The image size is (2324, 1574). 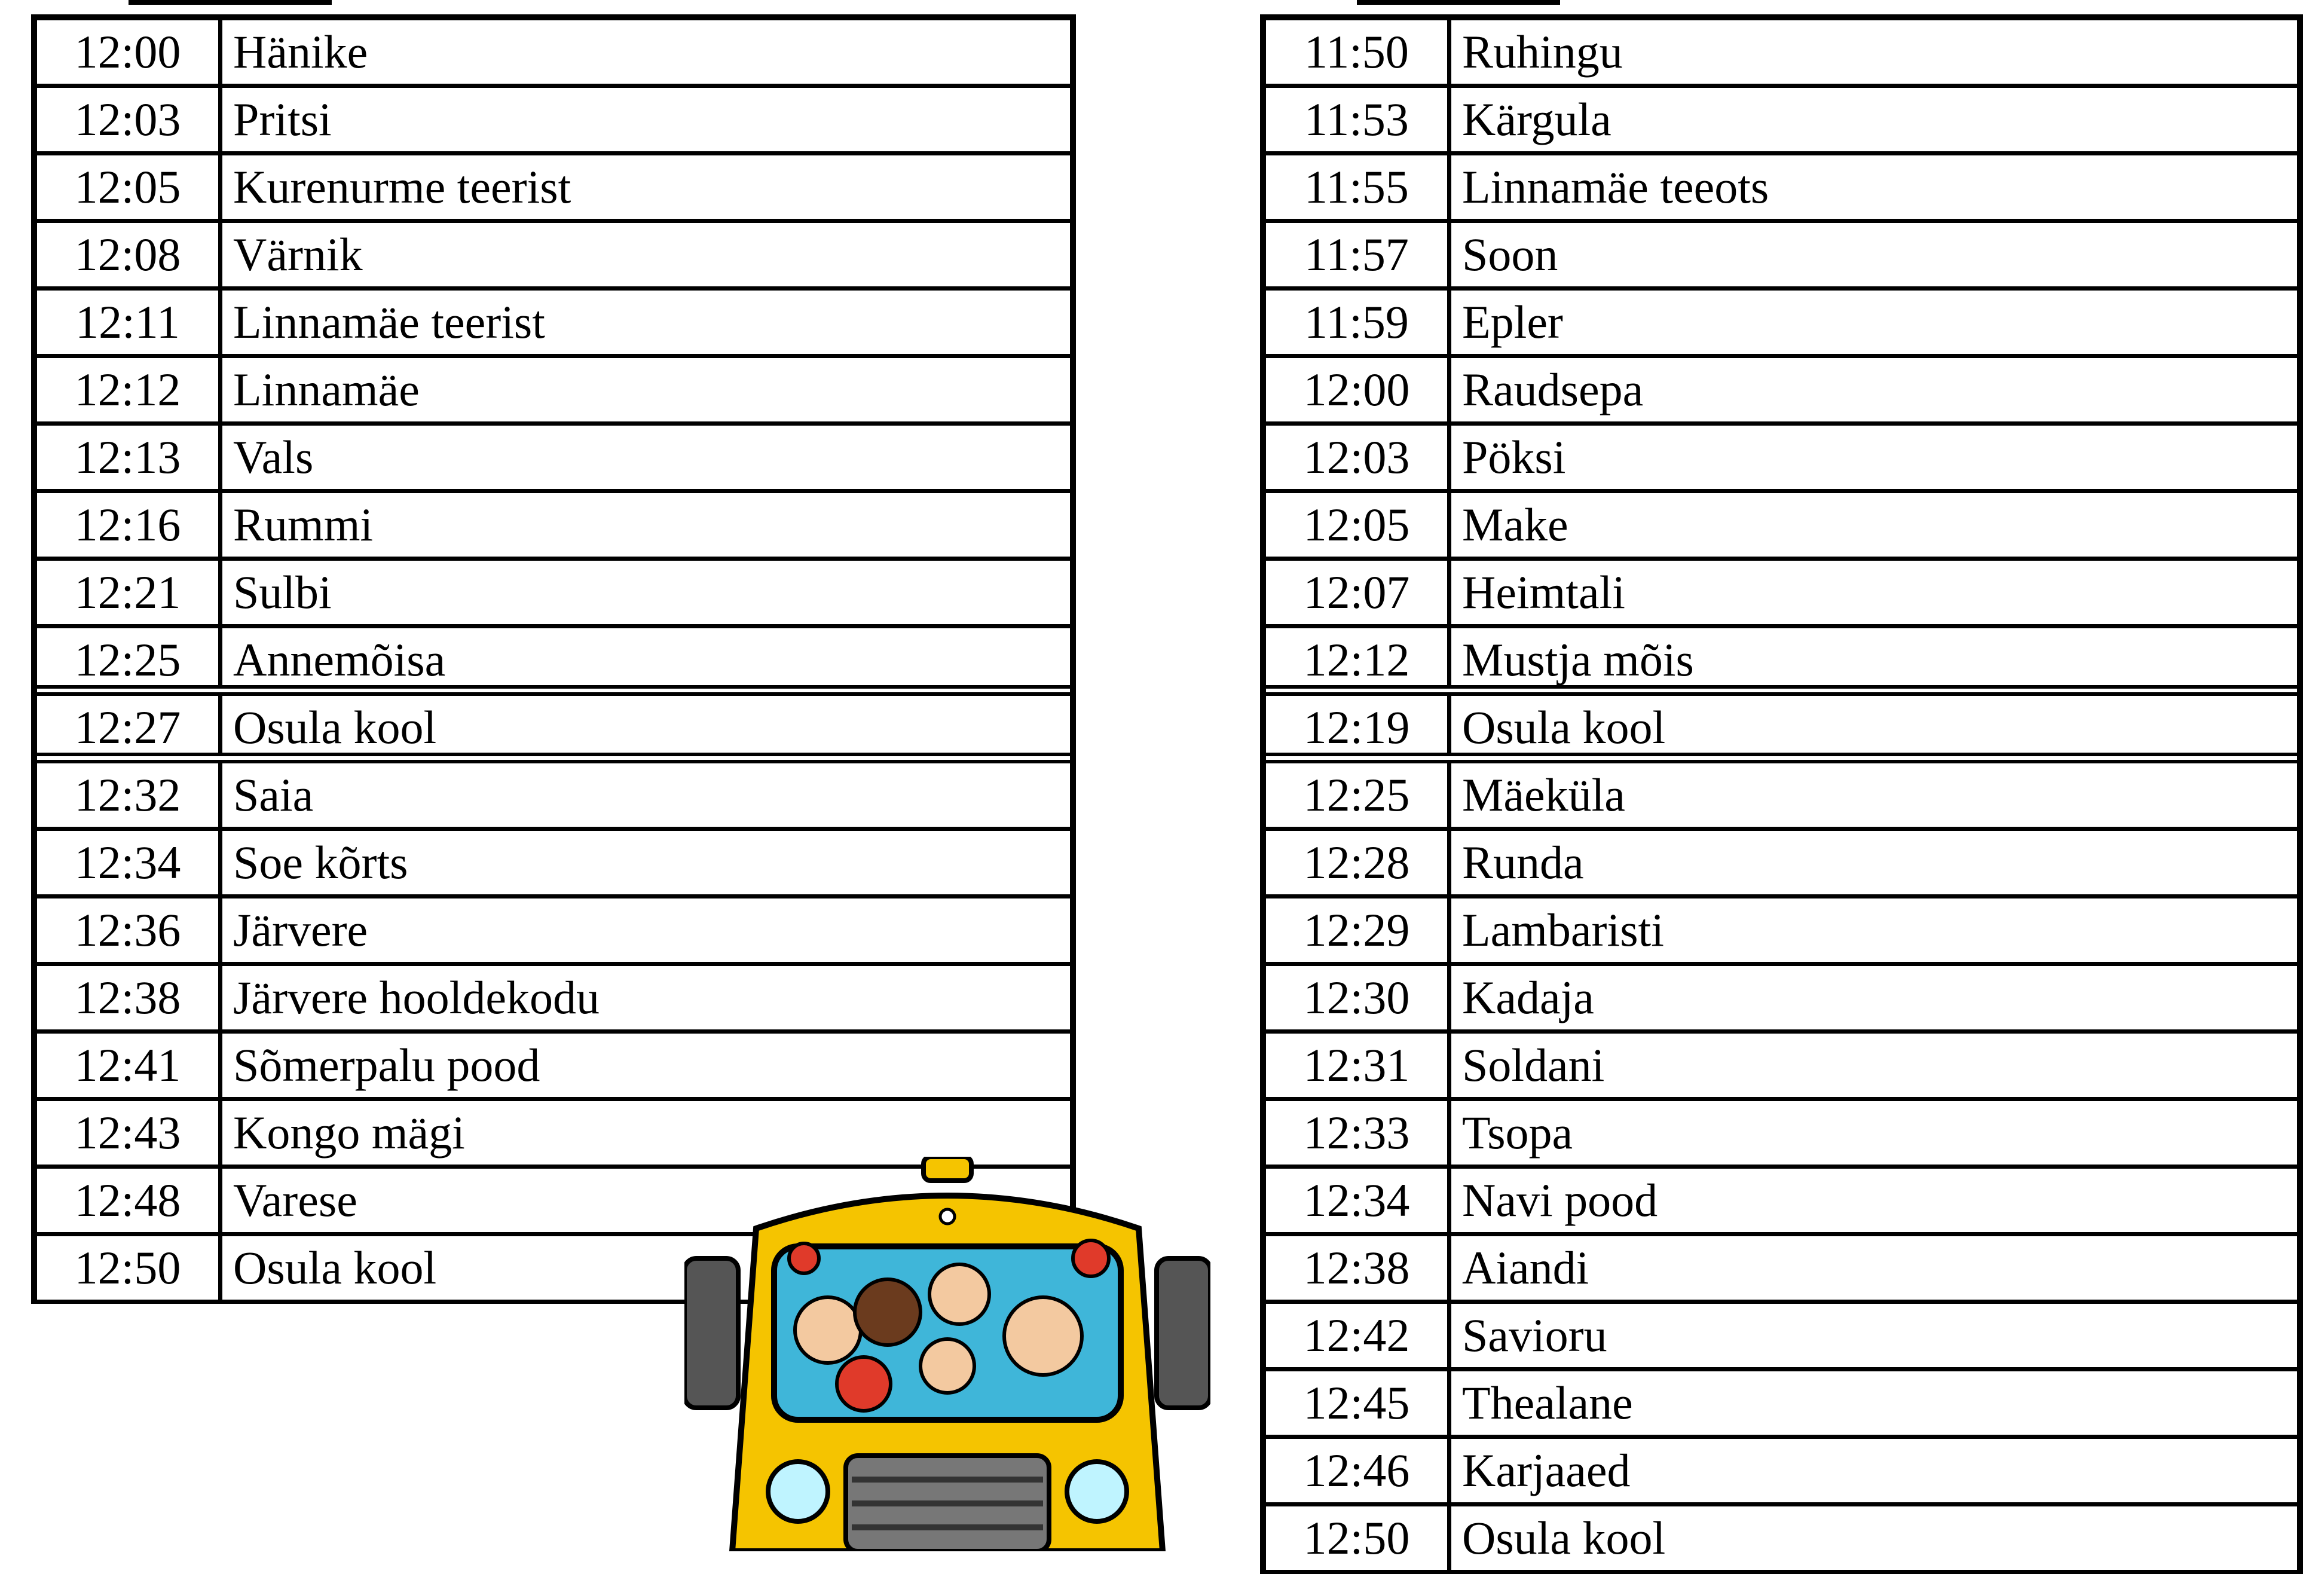 I want to click on table-row: 12:16 Rummi, so click(x=554, y=527).